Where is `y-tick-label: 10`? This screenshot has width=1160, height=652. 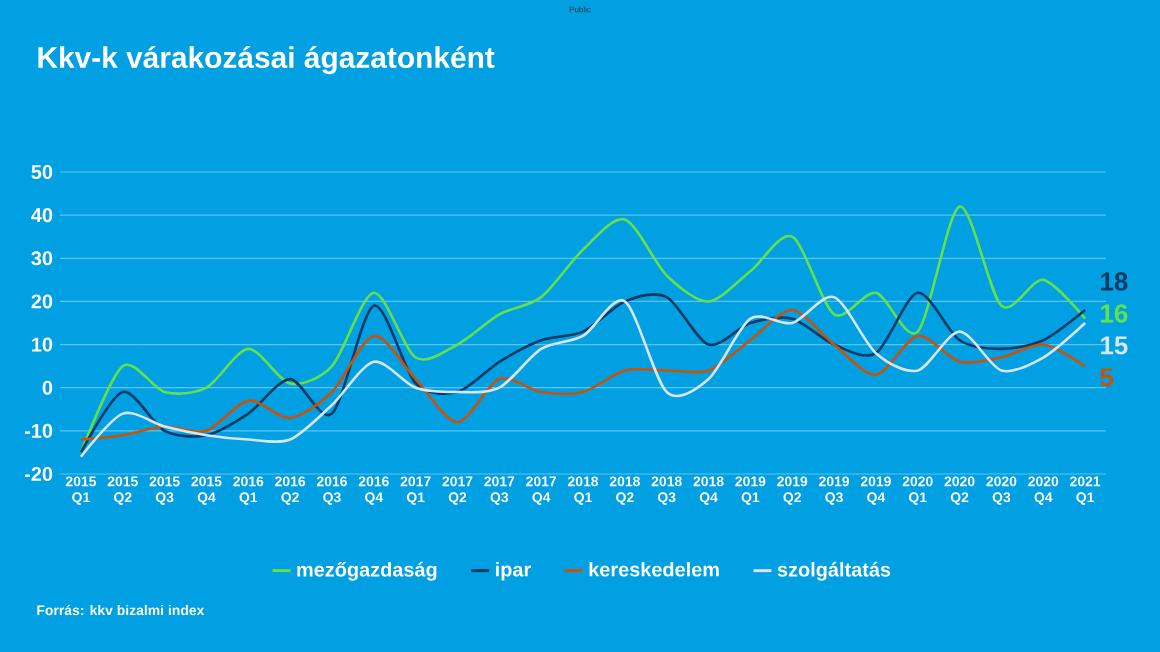 y-tick-label: 10 is located at coordinates (42, 344).